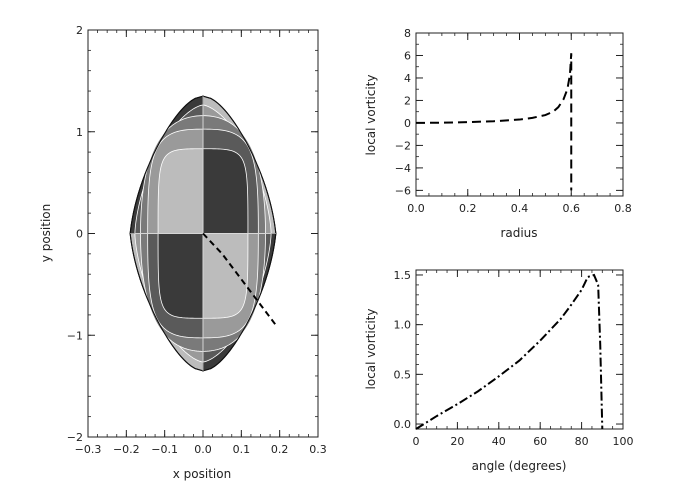  What do you see at coordinates (407, 78) in the screenshot?
I see `1-y-tick-label: 4` at bounding box center [407, 78].